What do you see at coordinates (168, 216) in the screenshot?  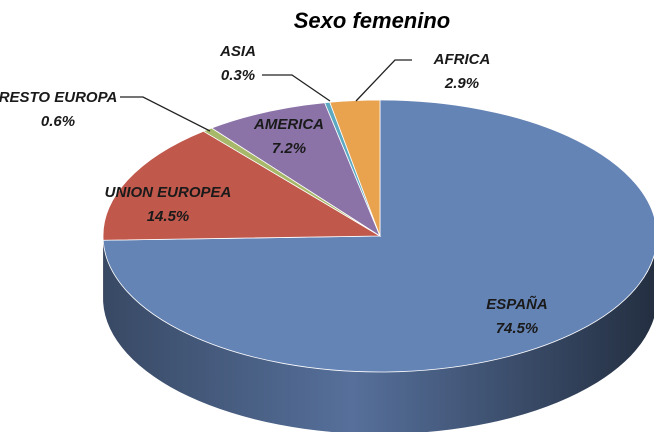 I see `value-label: 14.5%` at bounding box center [168, 216].